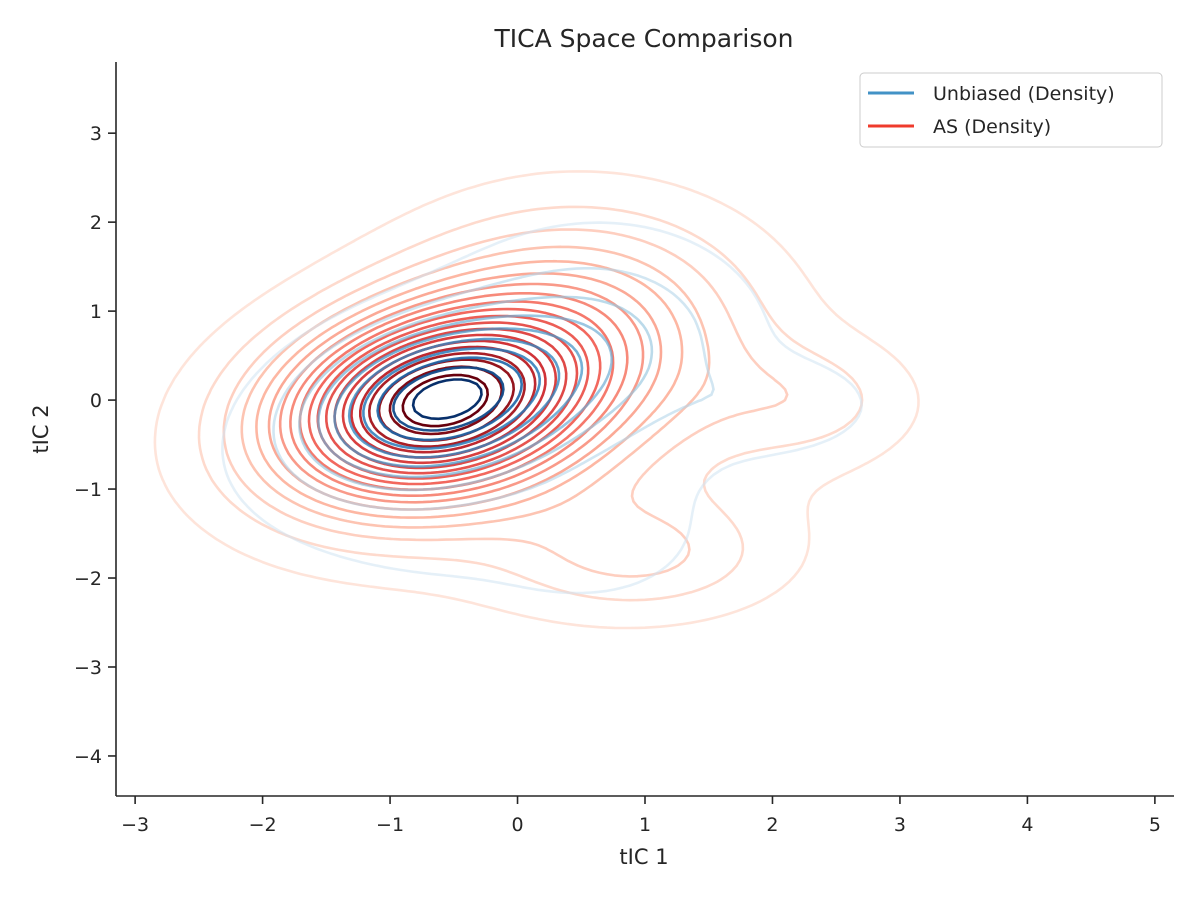 This screenshot has height=901, width=1200. Describe the element at coordinates (1027, 825) in the screenshot. I see `x-tick-label: 4` at that location.